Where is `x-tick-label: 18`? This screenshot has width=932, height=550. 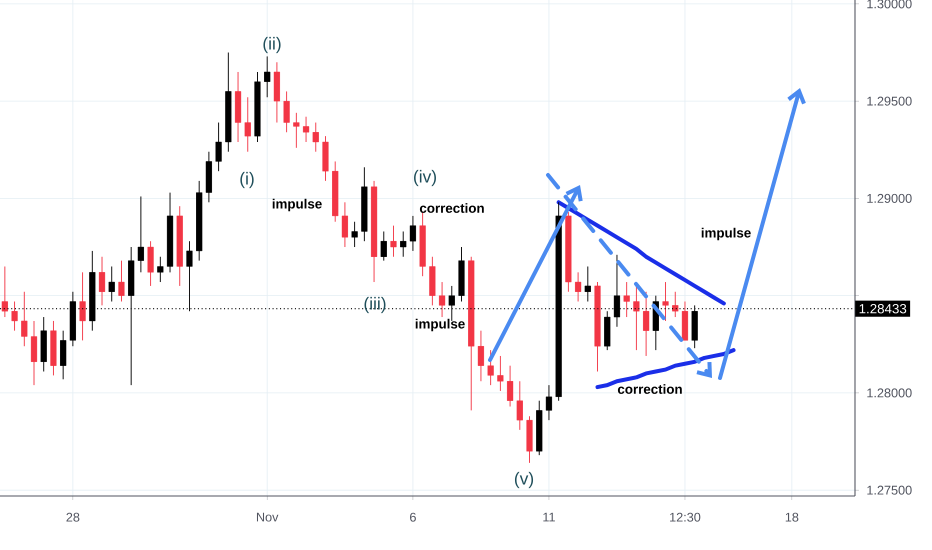 x-tick-label: 18 is located at coordinates (792, 517).